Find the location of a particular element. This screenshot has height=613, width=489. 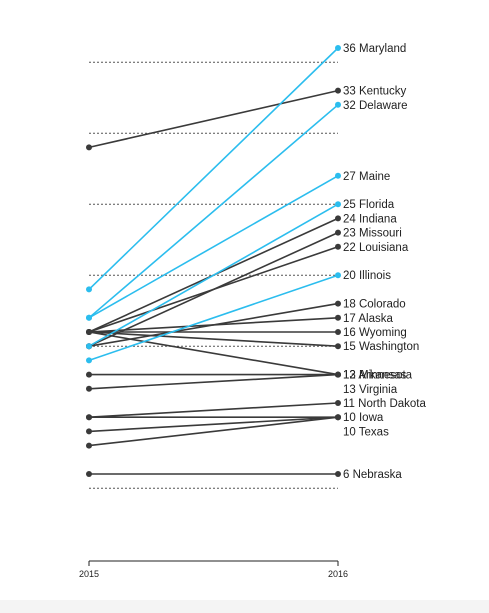

end-label: 27 Maine is located at coordinates (366, 177).